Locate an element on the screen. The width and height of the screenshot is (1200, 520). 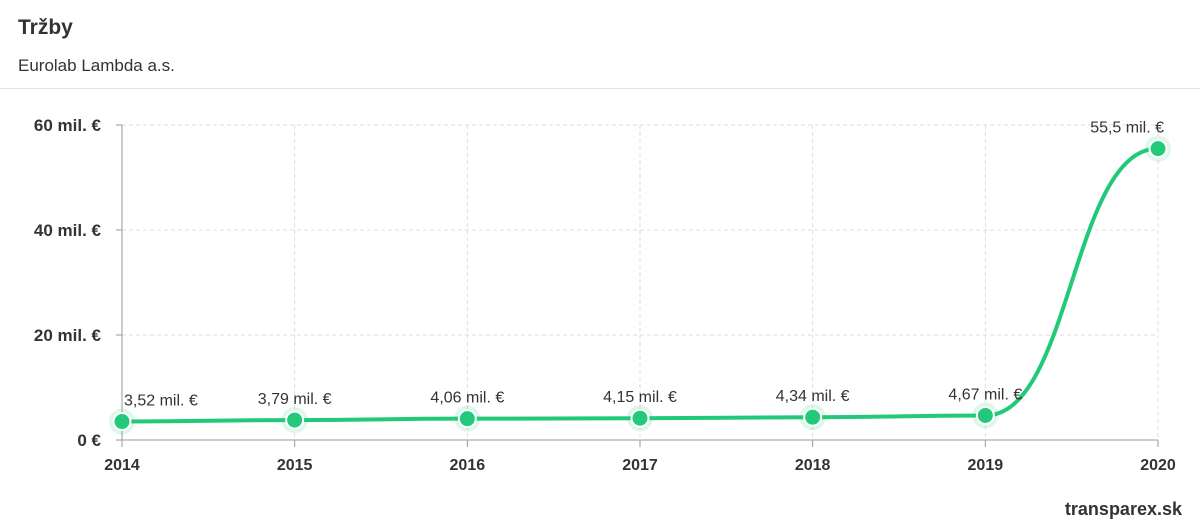
x-tick-label: 2016 is located at coordinates (468, 465).